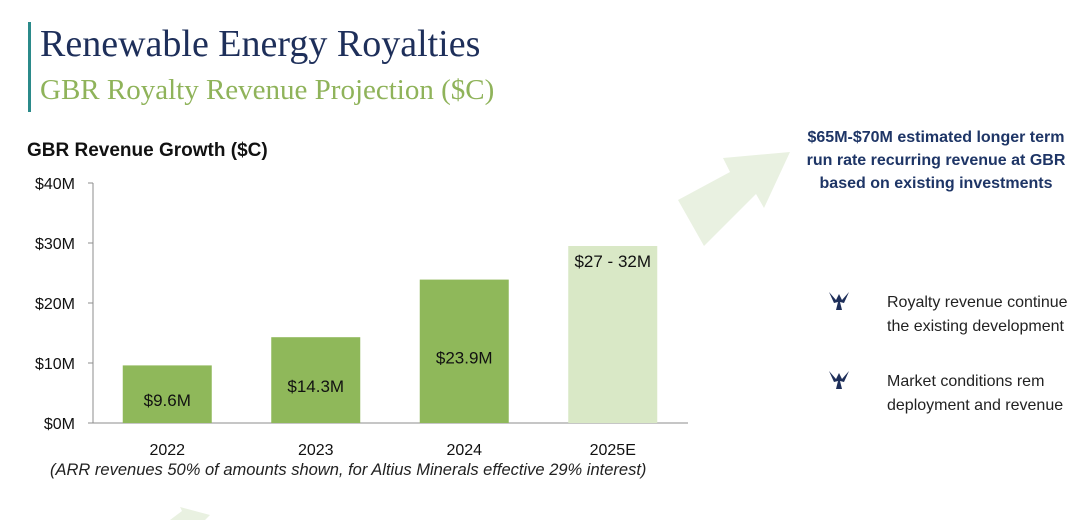  I want to click on chart-title: GBR Revenue Growth ($C), so click(147, 150).